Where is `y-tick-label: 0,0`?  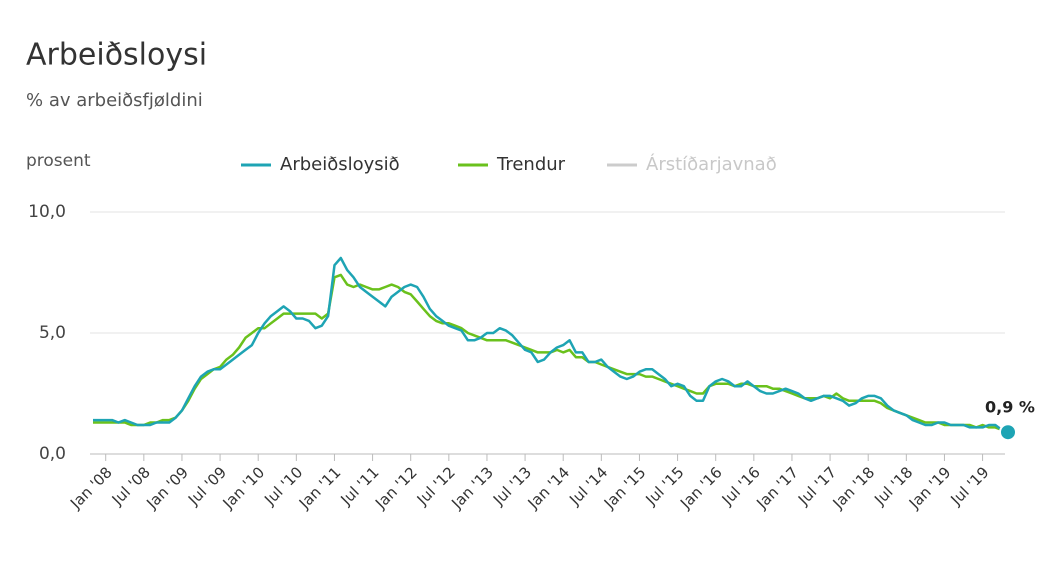
y-tick-label: 0,0 is located at coordinates (52, 454).